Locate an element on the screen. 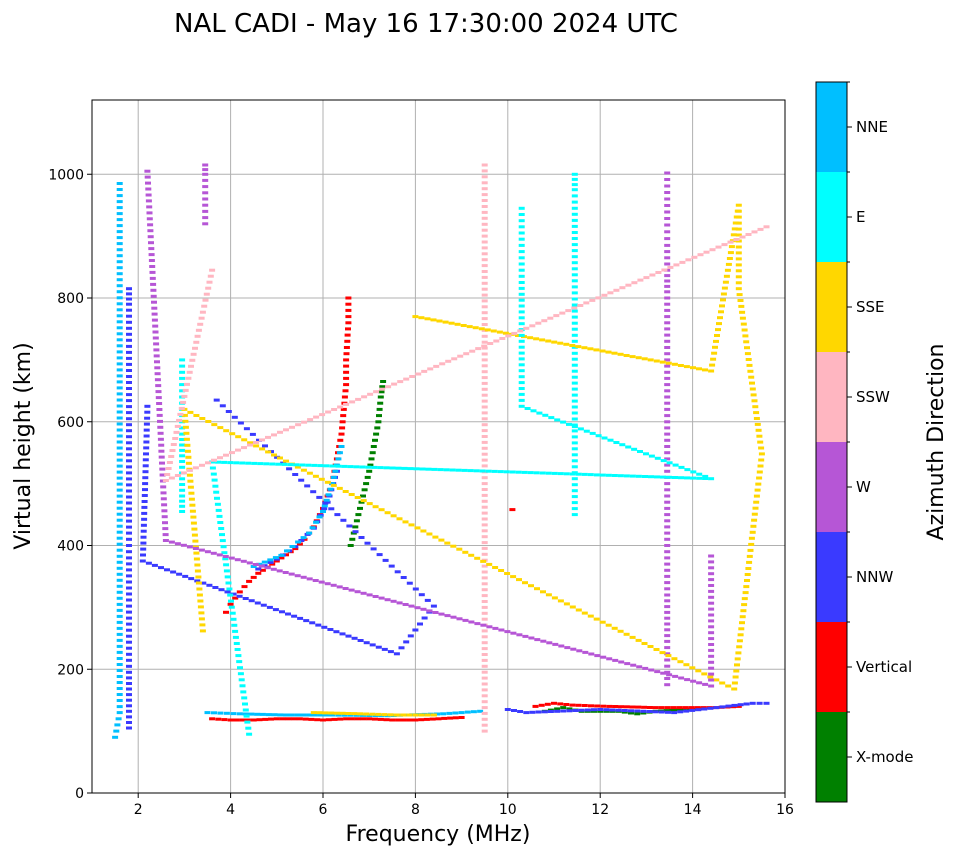 The width and height of the screenshot is (958, 857). trace-e-layer-far-mixed is located at coordinates (637, 708).